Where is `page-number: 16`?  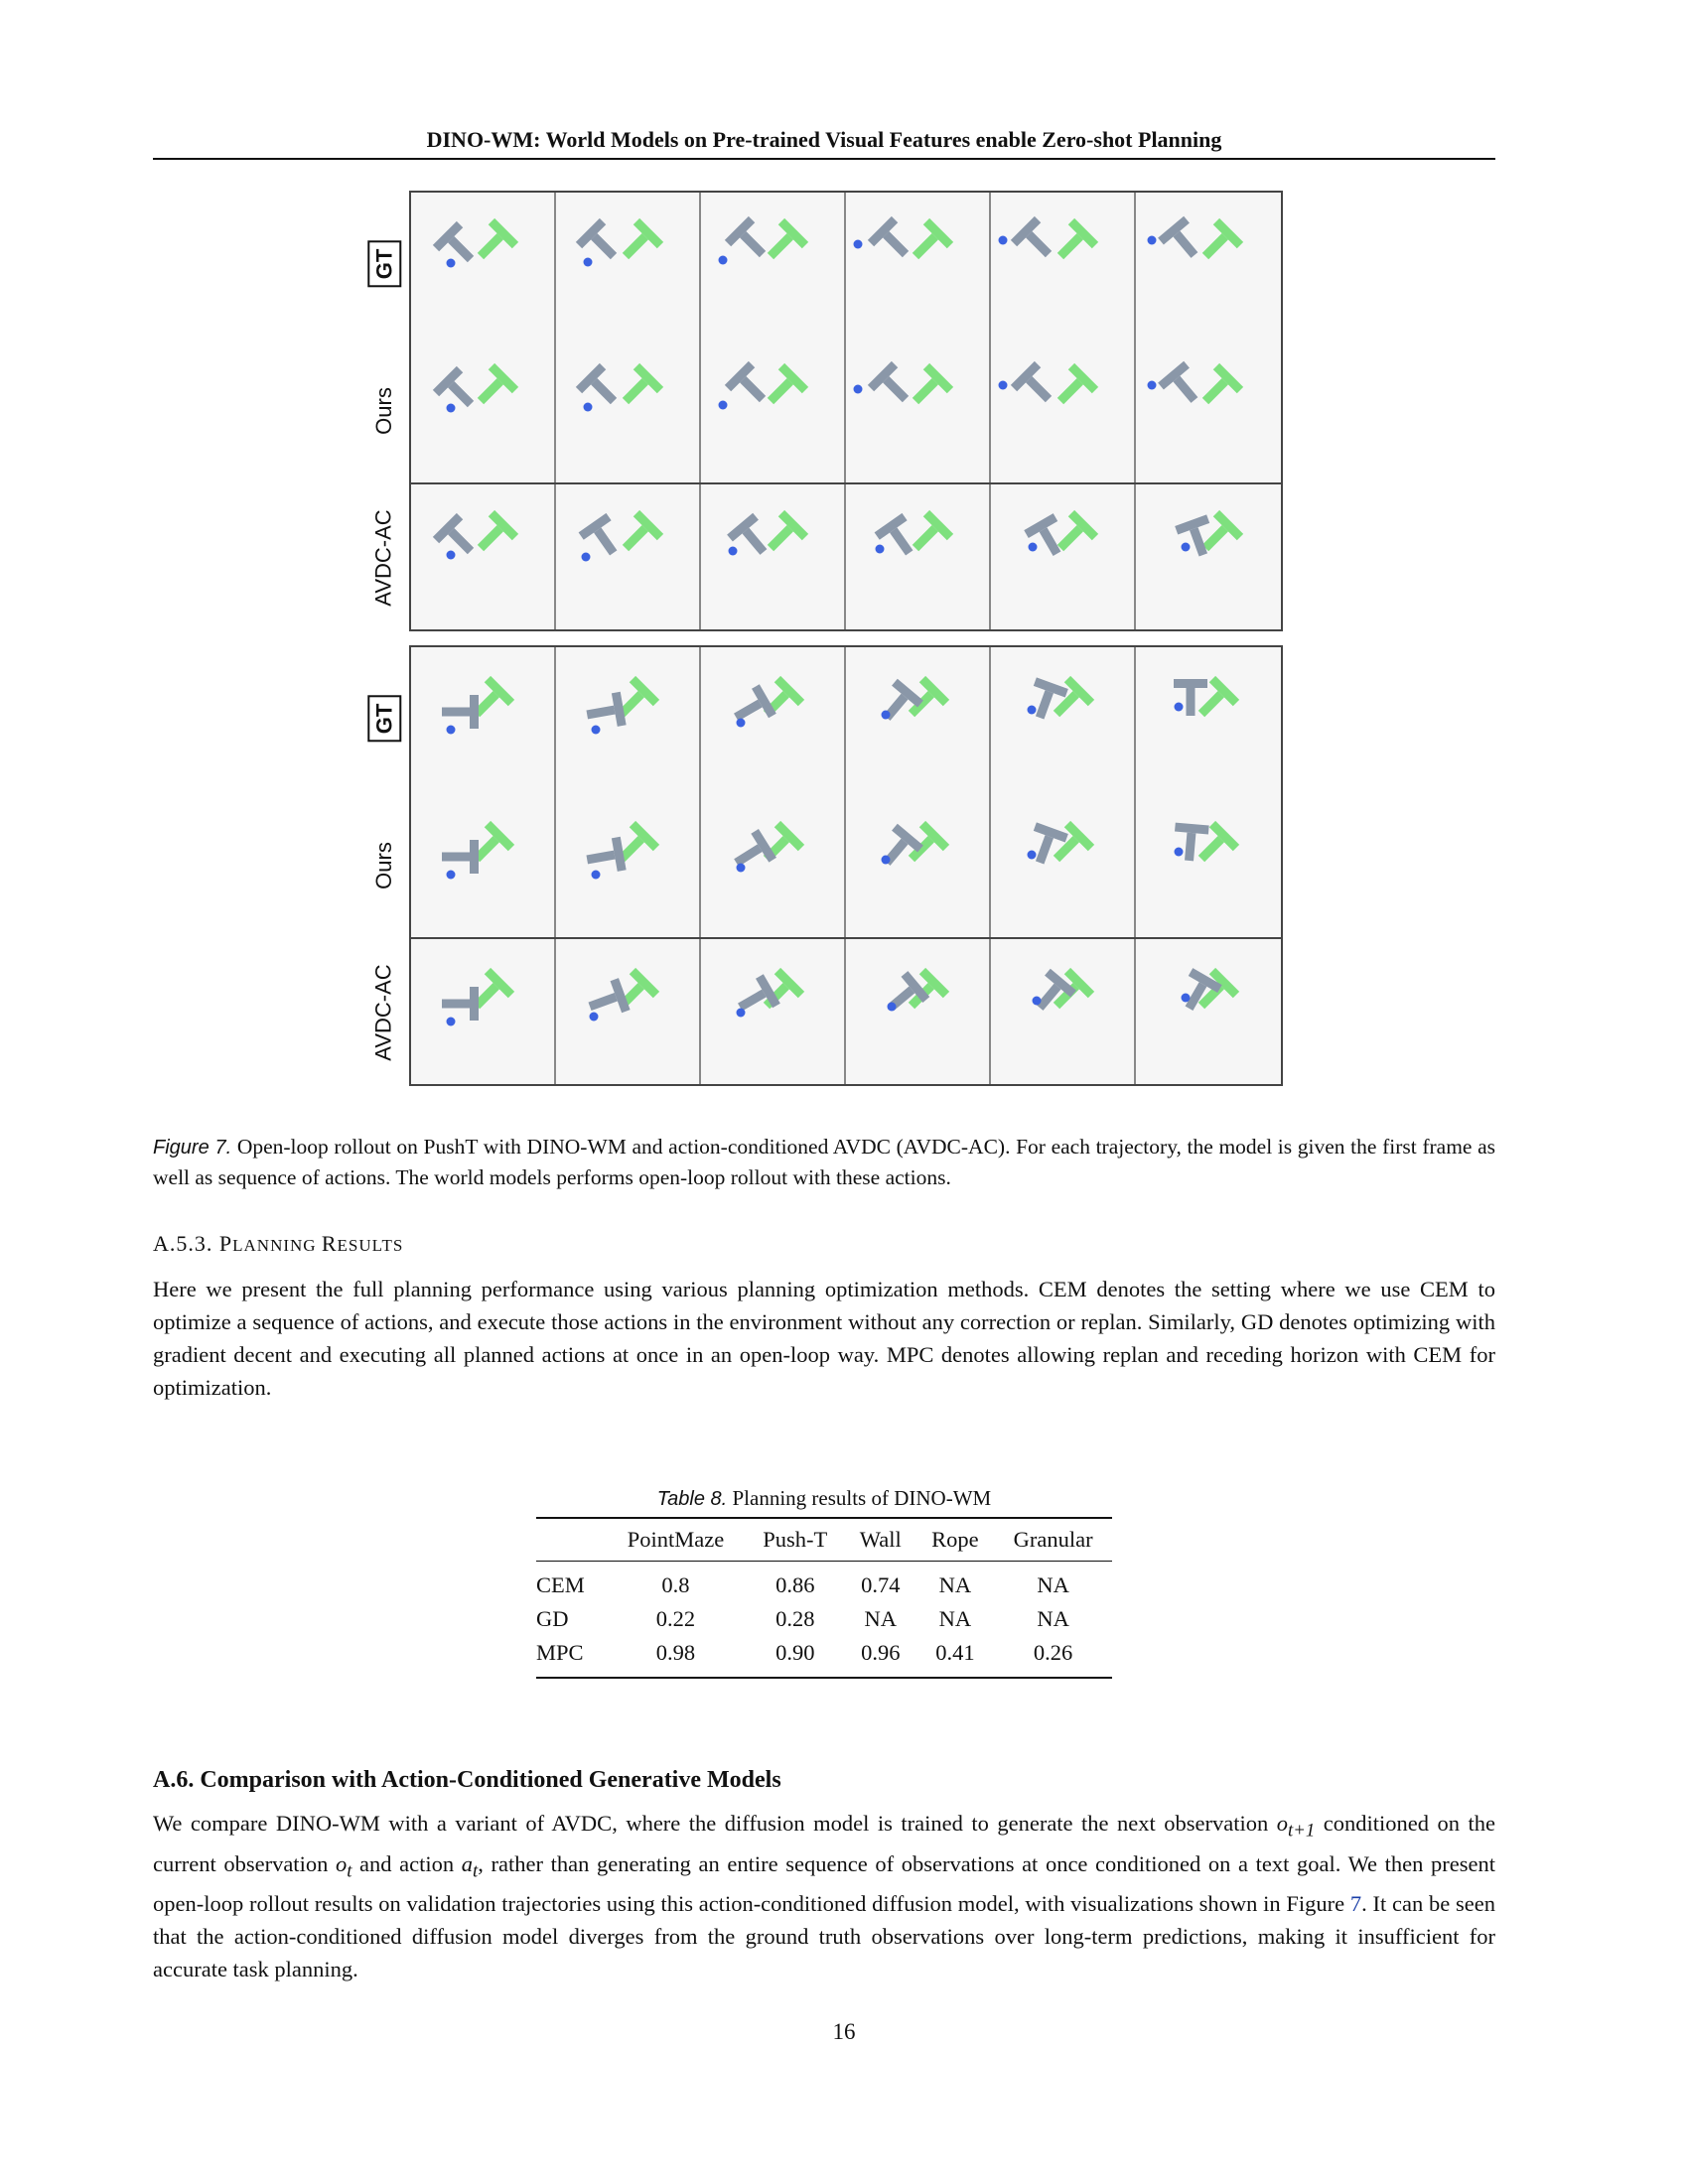
page-number: 16 is located at coordinates (844, 2031).